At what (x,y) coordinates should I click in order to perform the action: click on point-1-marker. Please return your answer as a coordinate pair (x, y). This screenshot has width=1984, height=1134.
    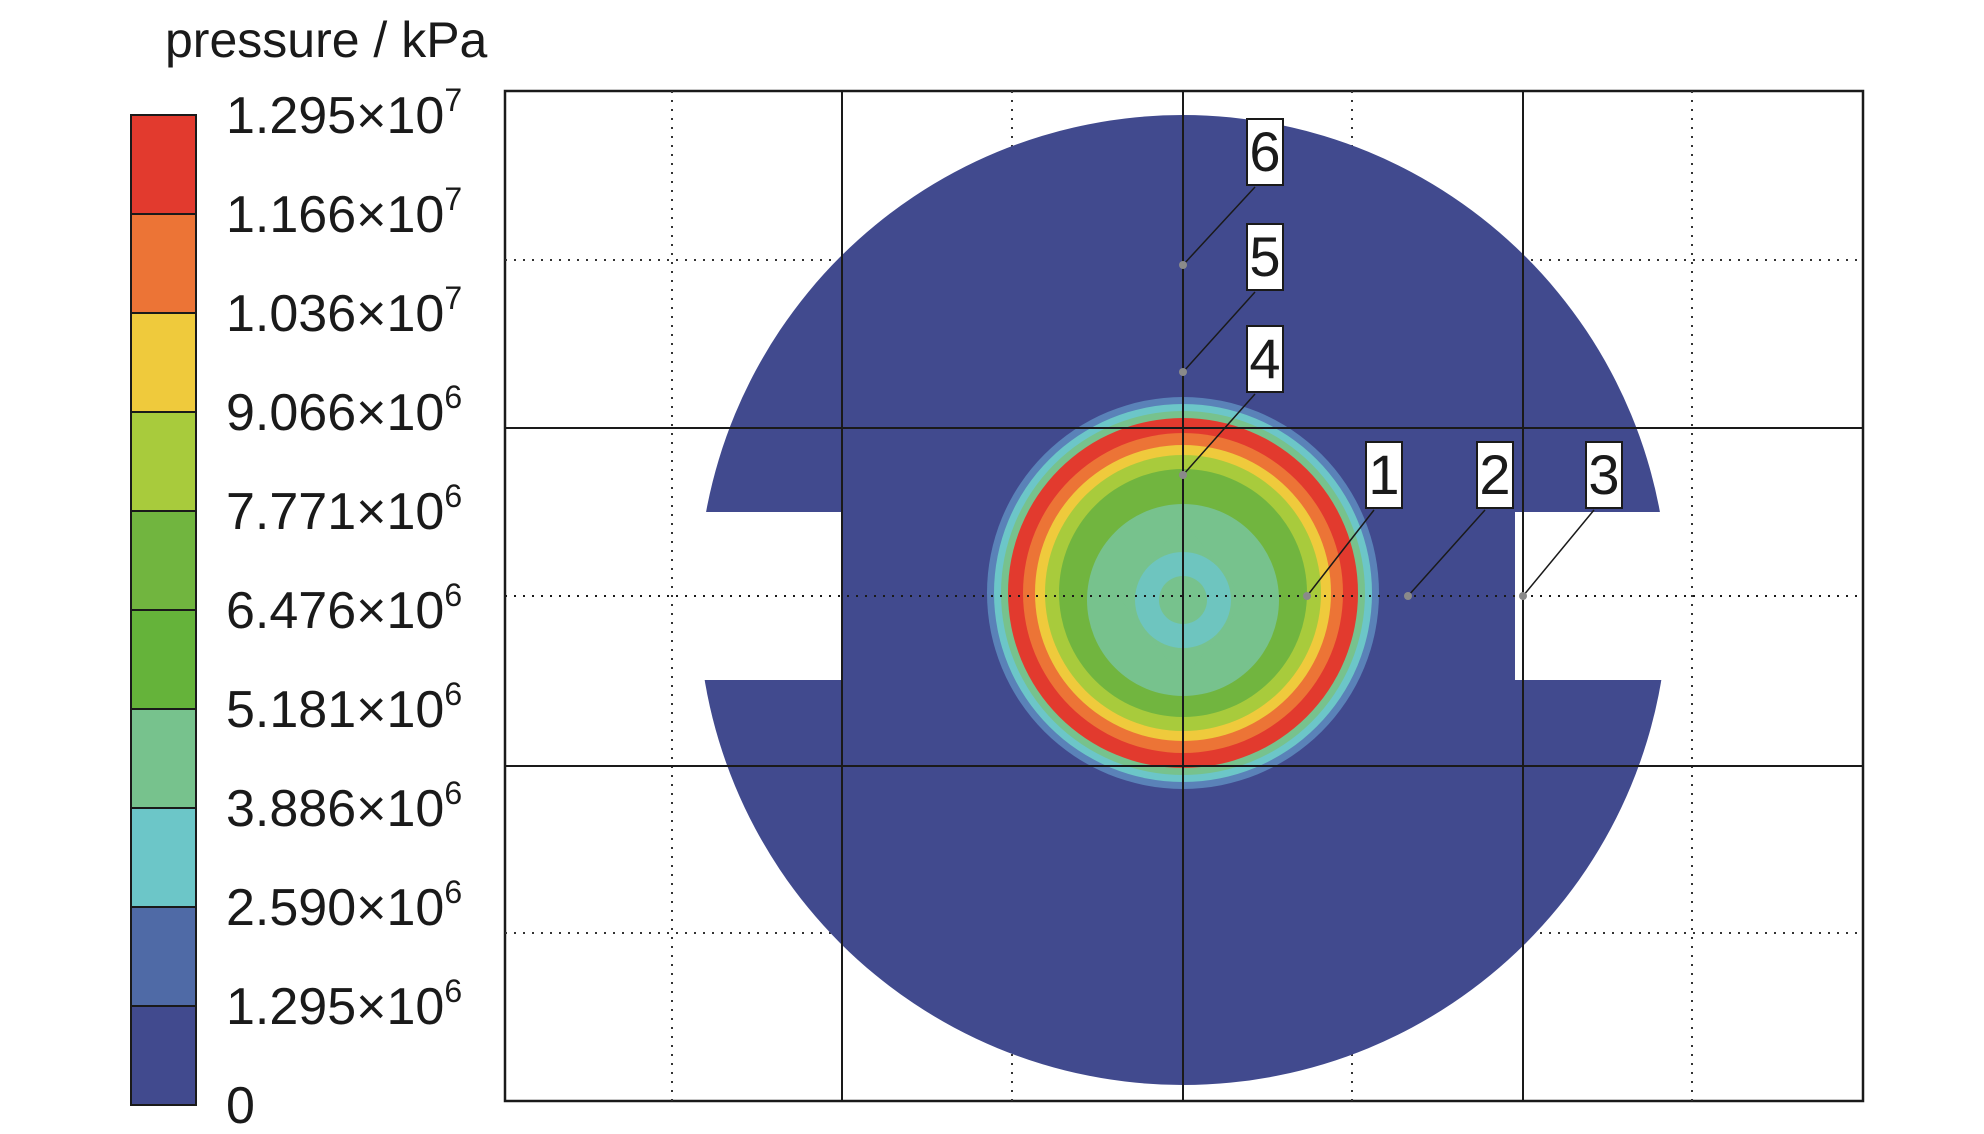
    Looking at the image, I should click on (1307, 596).